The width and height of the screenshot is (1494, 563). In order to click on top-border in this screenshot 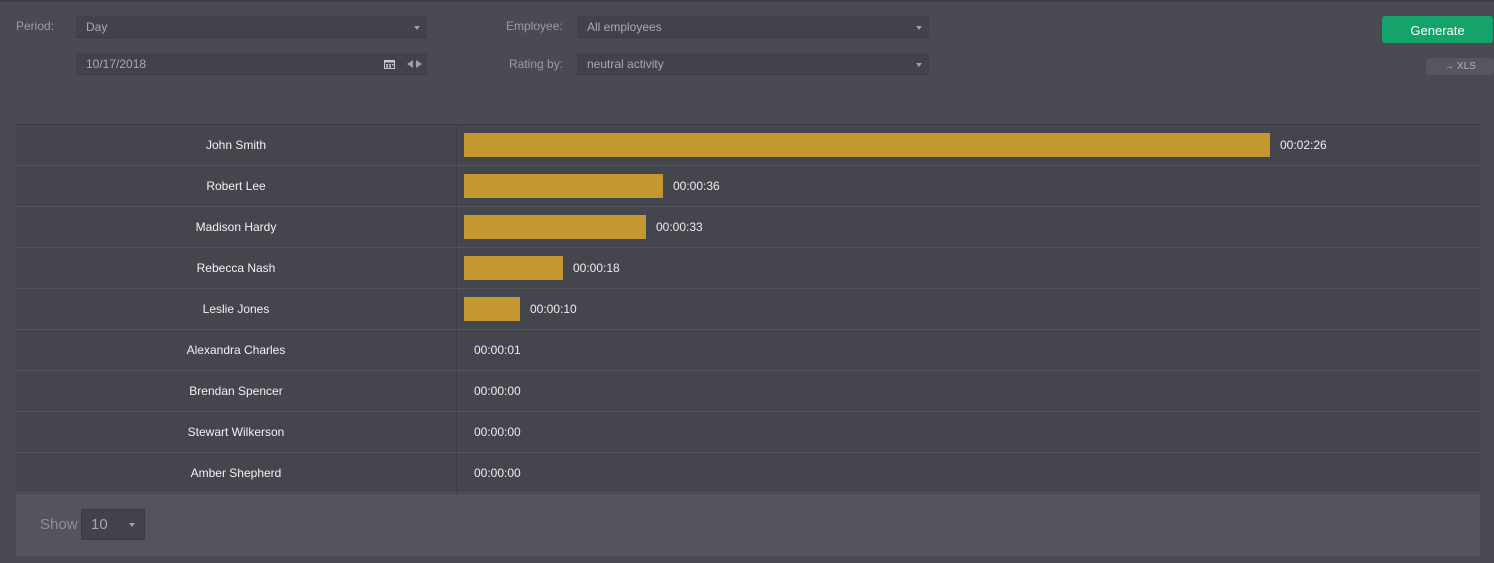, I will do `click(747, 1)`.